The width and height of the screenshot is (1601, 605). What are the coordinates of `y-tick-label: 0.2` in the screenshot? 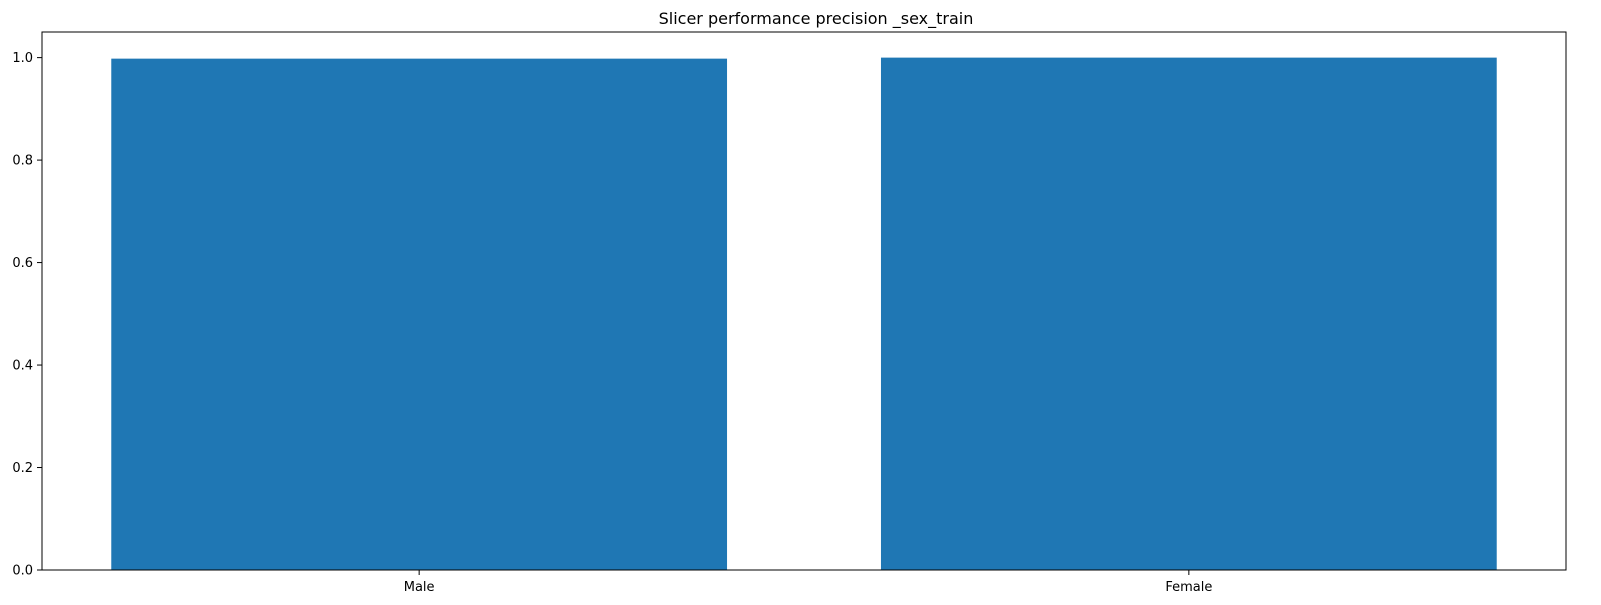 It's located at (22, 468).